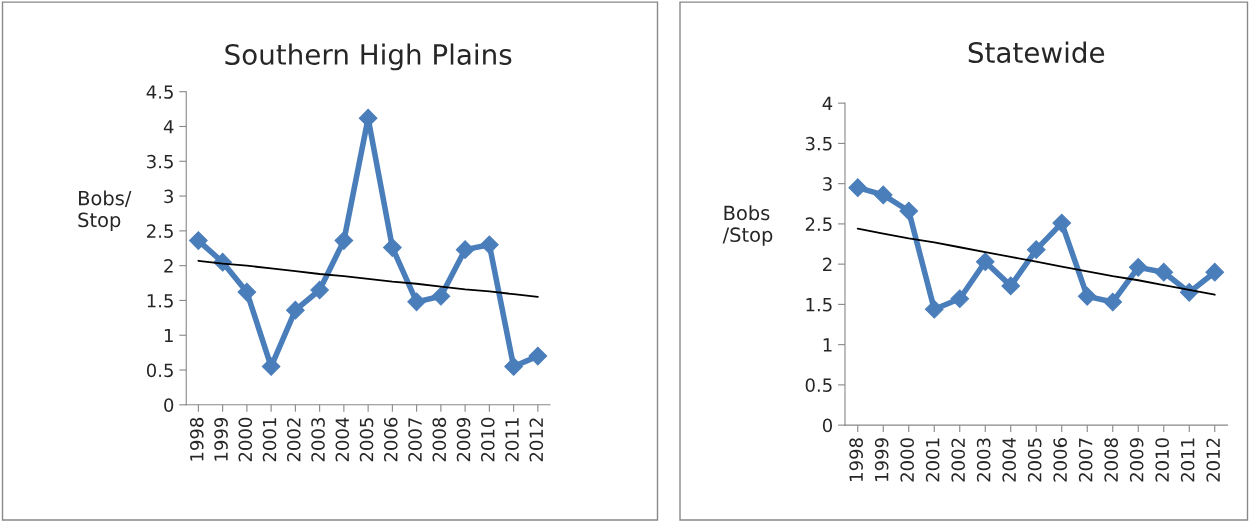 The image size is (1250, 521). I want to click on y-axis-title: Bobs/ Stop, so click(105, 210).